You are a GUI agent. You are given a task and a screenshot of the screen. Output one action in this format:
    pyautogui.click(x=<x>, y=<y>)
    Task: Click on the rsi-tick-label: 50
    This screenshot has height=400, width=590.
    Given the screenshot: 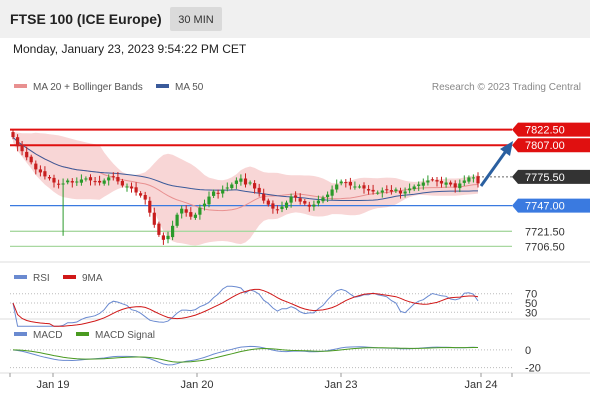 What is the action you would take?
    pyautogui.click(x=531, y=304)
    